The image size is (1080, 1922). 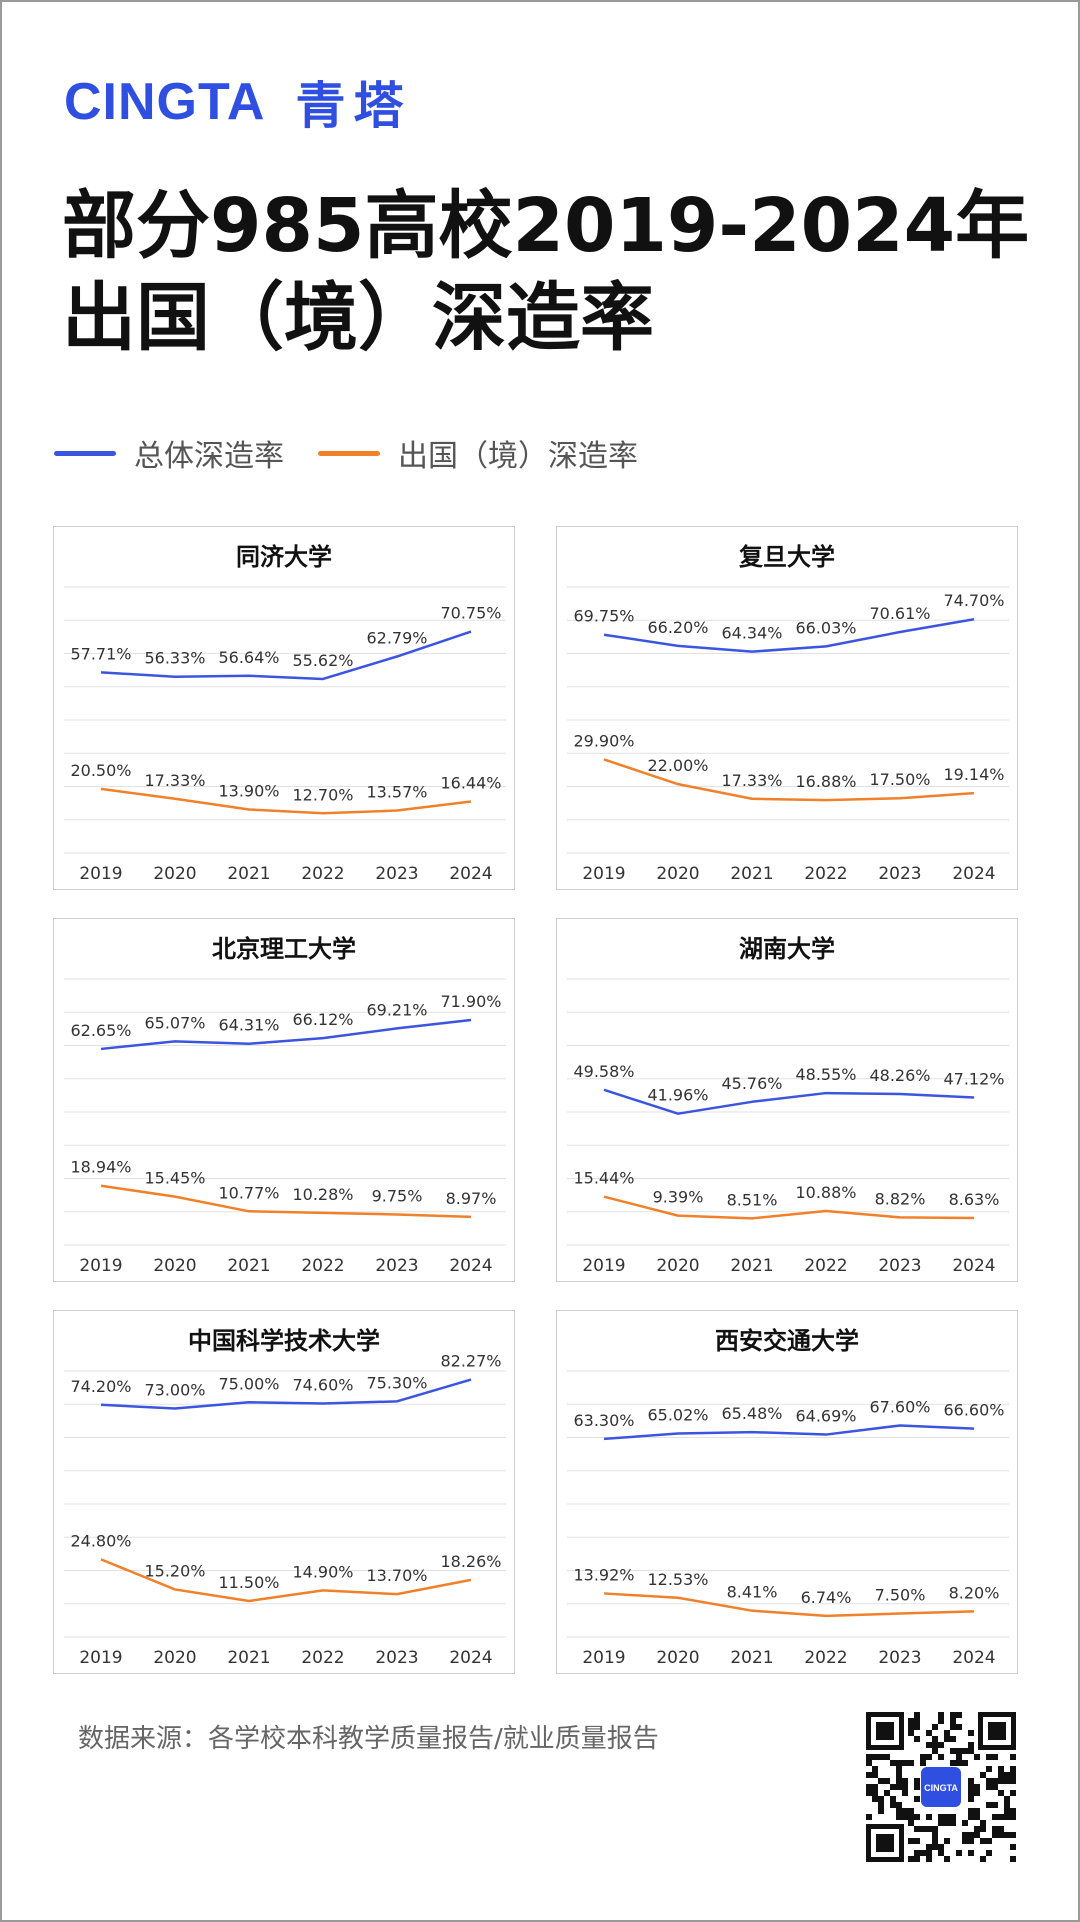 What do you see at coordinates (899, 1075) in the screenshot?
I see `data-label: 48.26%` at bounding box center [899, 1075].